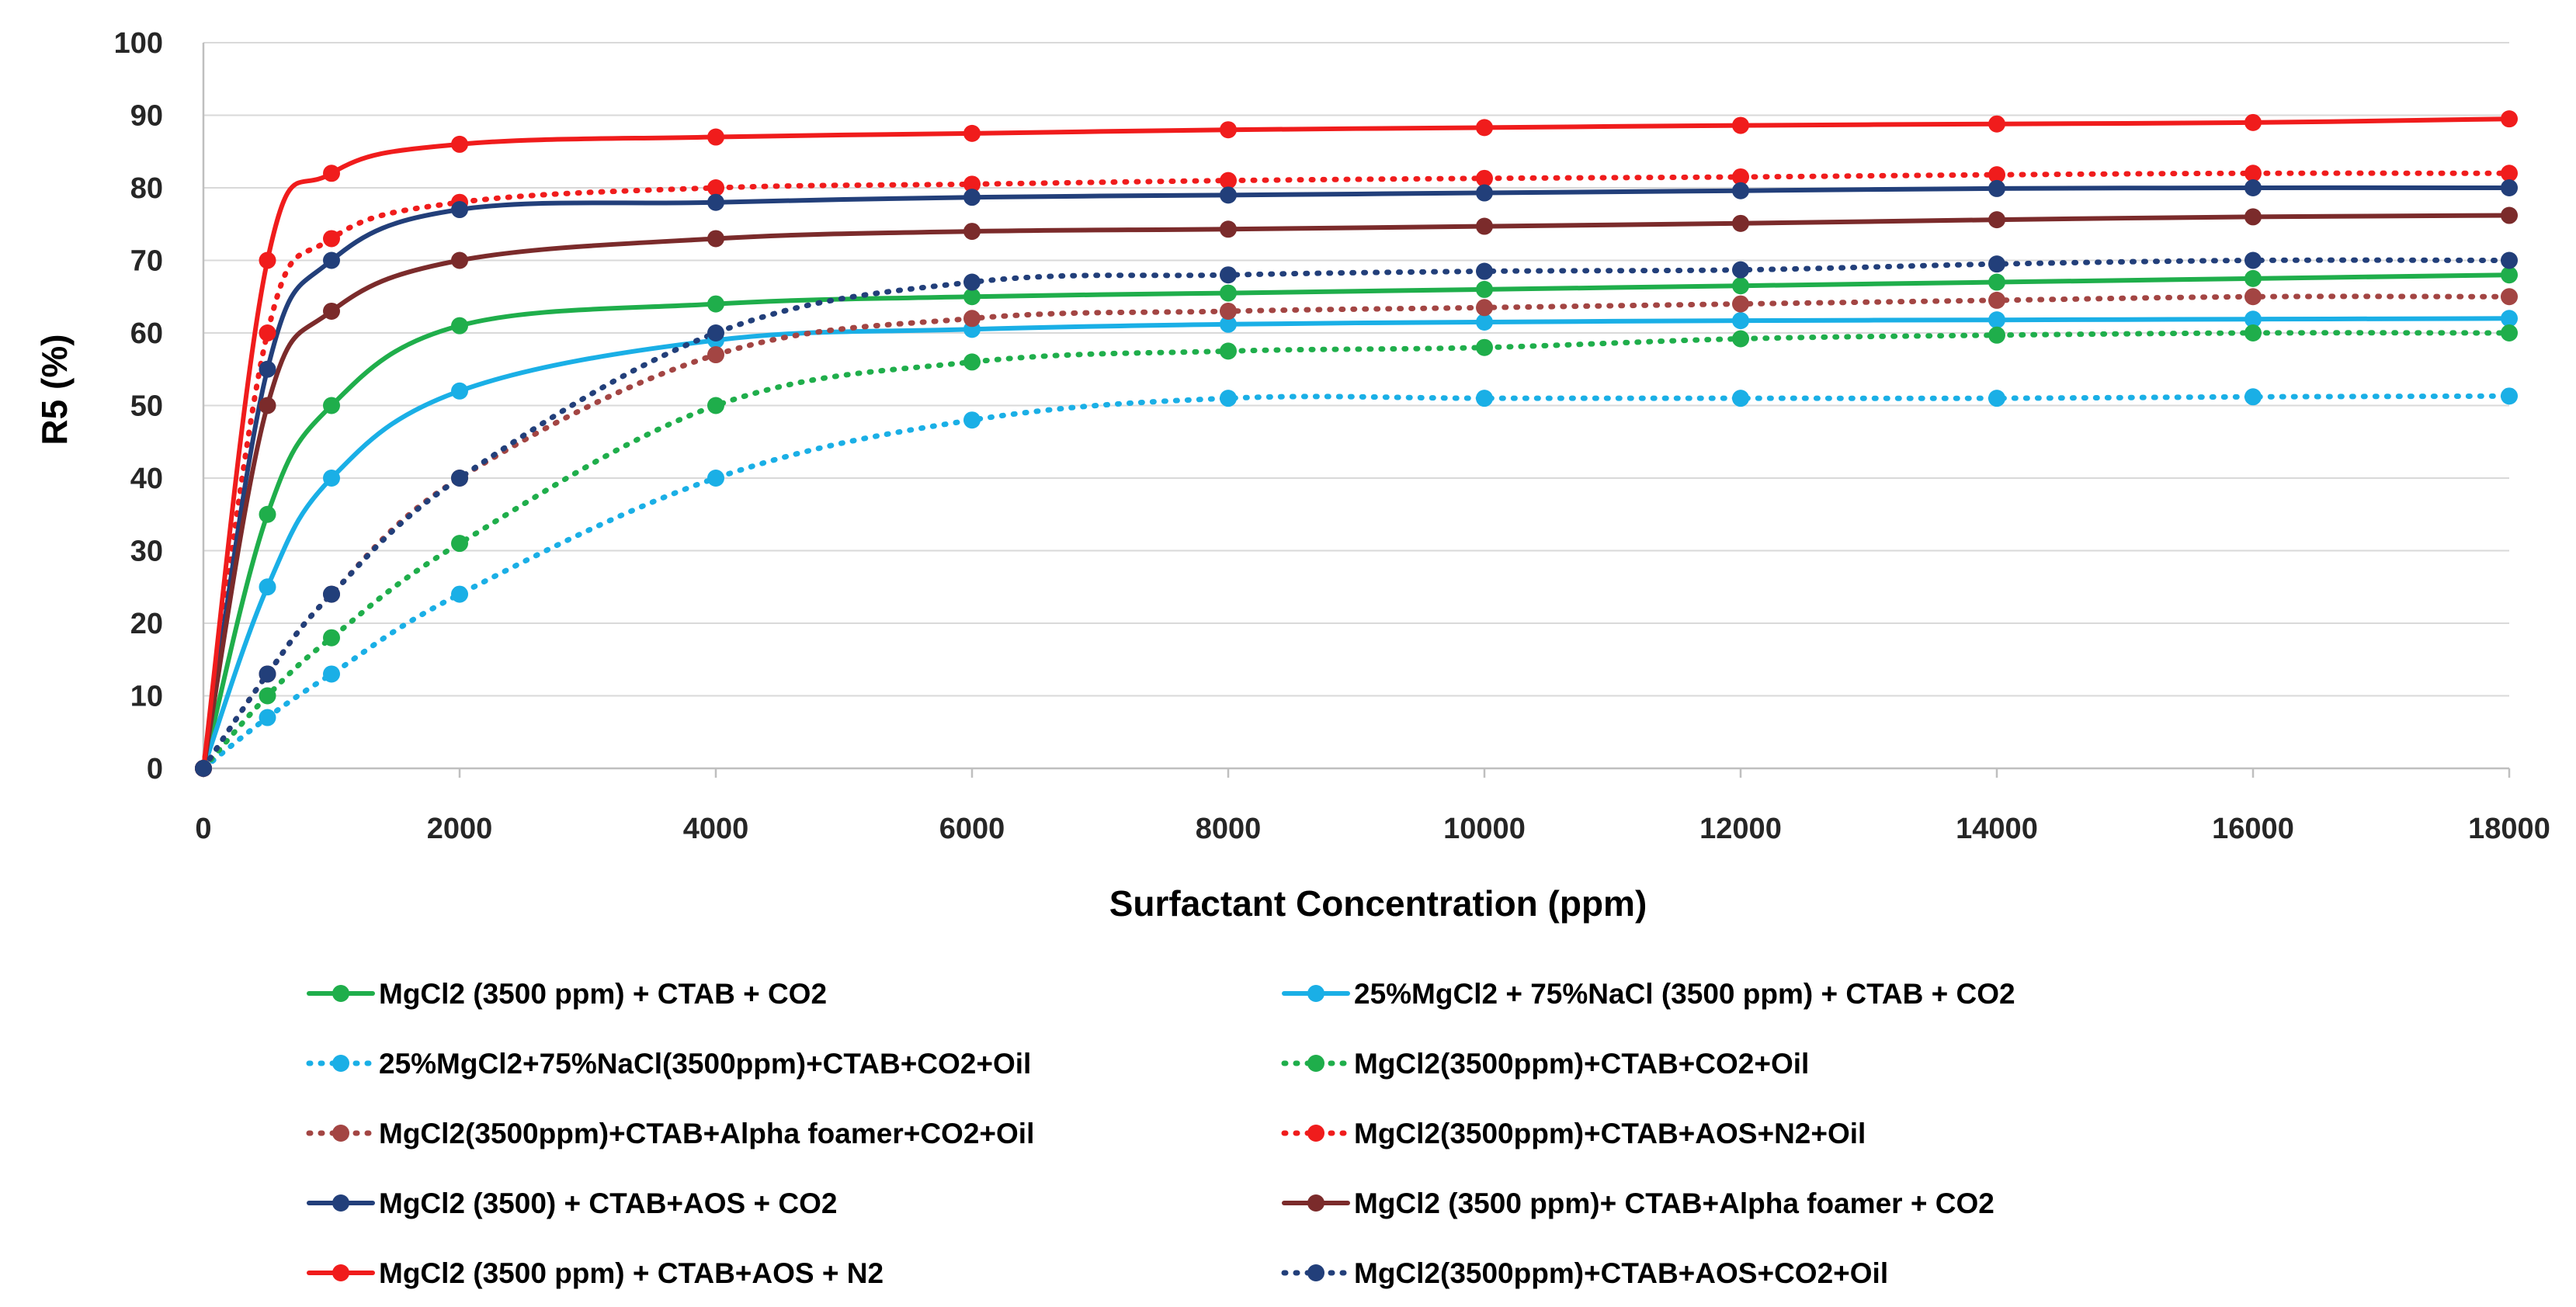 This screenshot has height=1307, width=2576. What do you see at coordinates (2509, 829) in the screenshot?
I see `x-tick-label: 18000` at bounding box center [2509, 829].